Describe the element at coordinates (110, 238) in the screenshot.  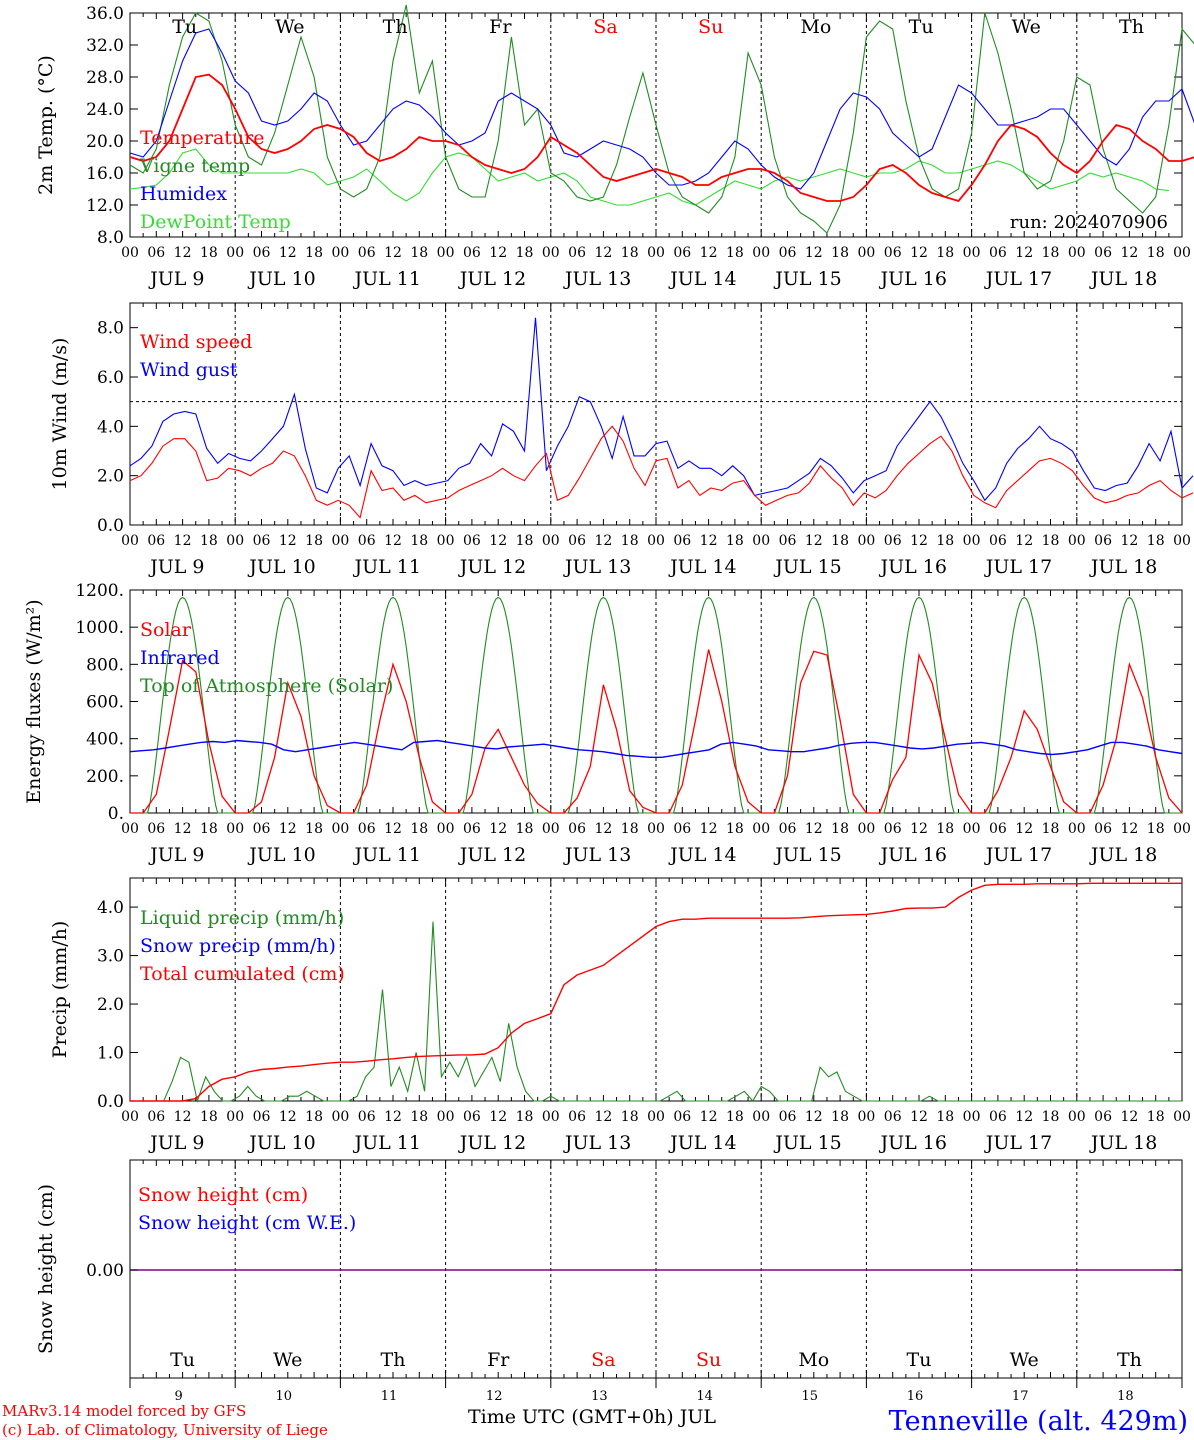
I see `y-tick-label: 8.0` at that location.